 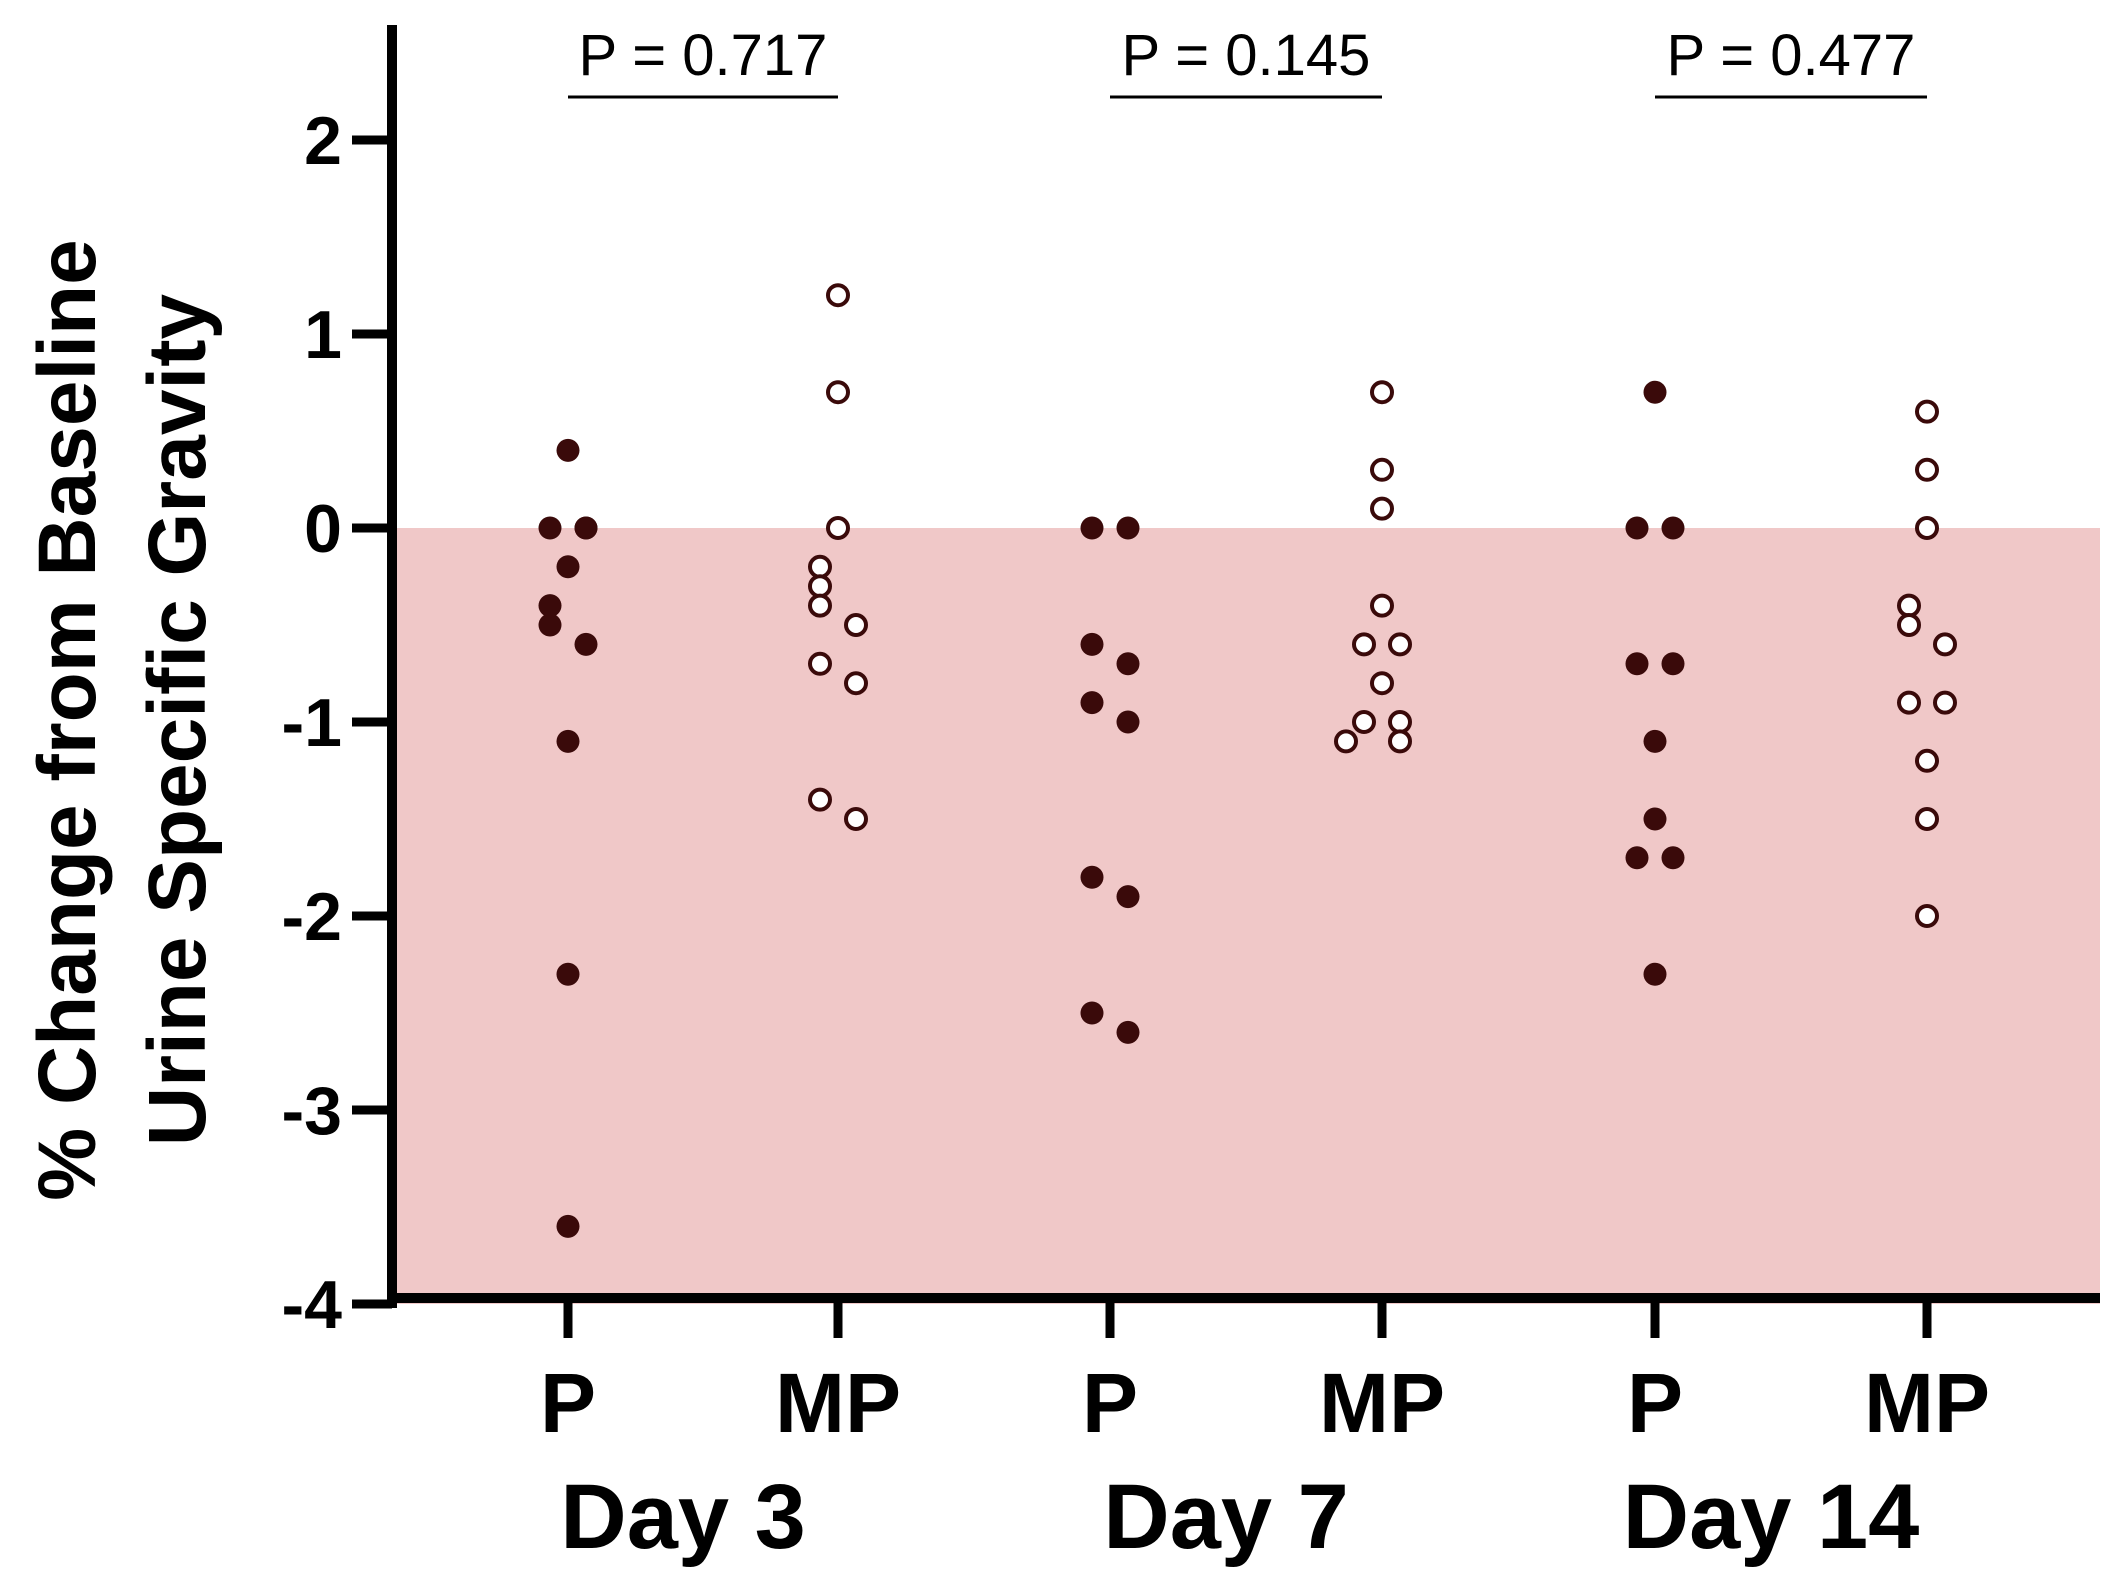 What do you see at coordinates (323, 141) in the screenshot?
I see `y-tick-label: 2` at bounding box center [323, 141].